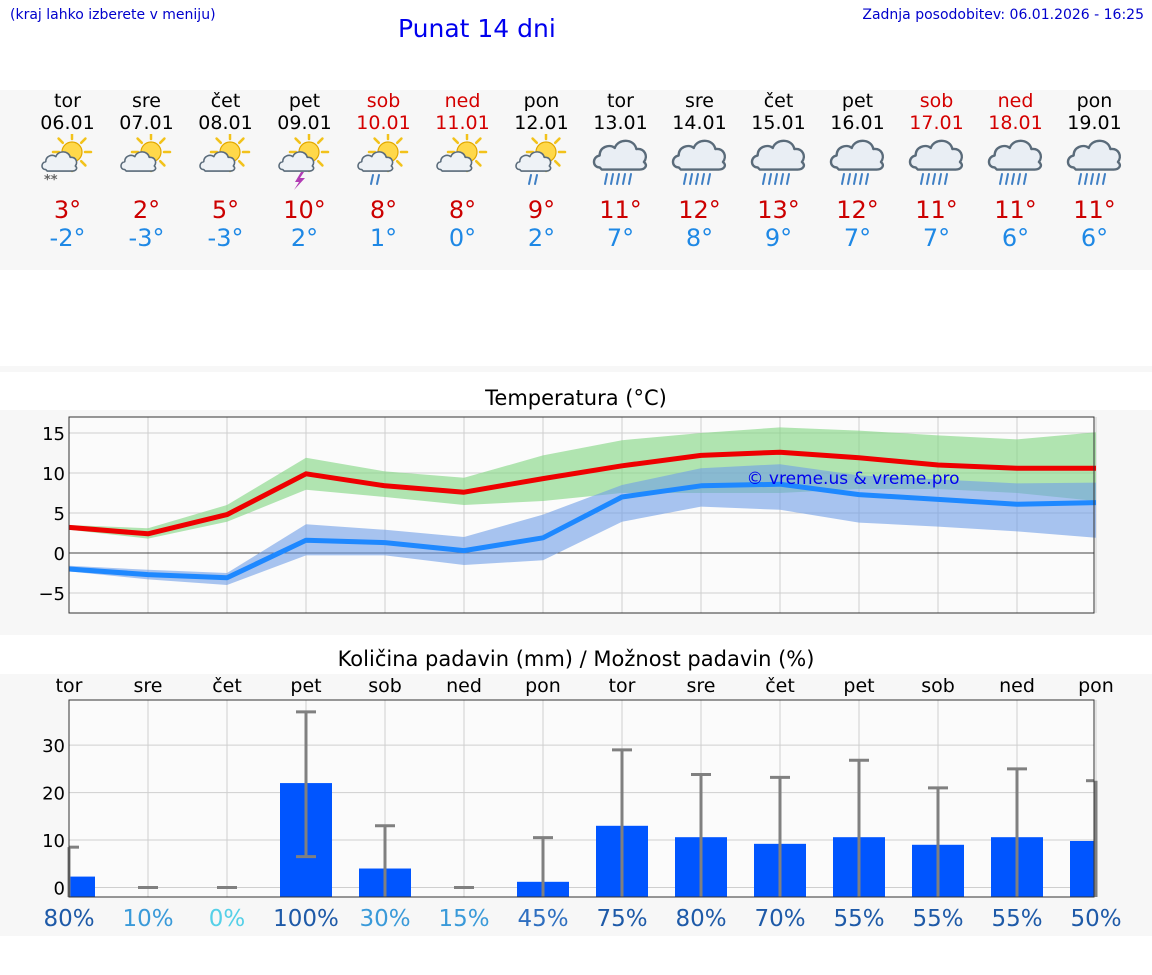  Describe the element at coordinates (146, 101) in the screenshot. I see `day-name: sre` at that location.